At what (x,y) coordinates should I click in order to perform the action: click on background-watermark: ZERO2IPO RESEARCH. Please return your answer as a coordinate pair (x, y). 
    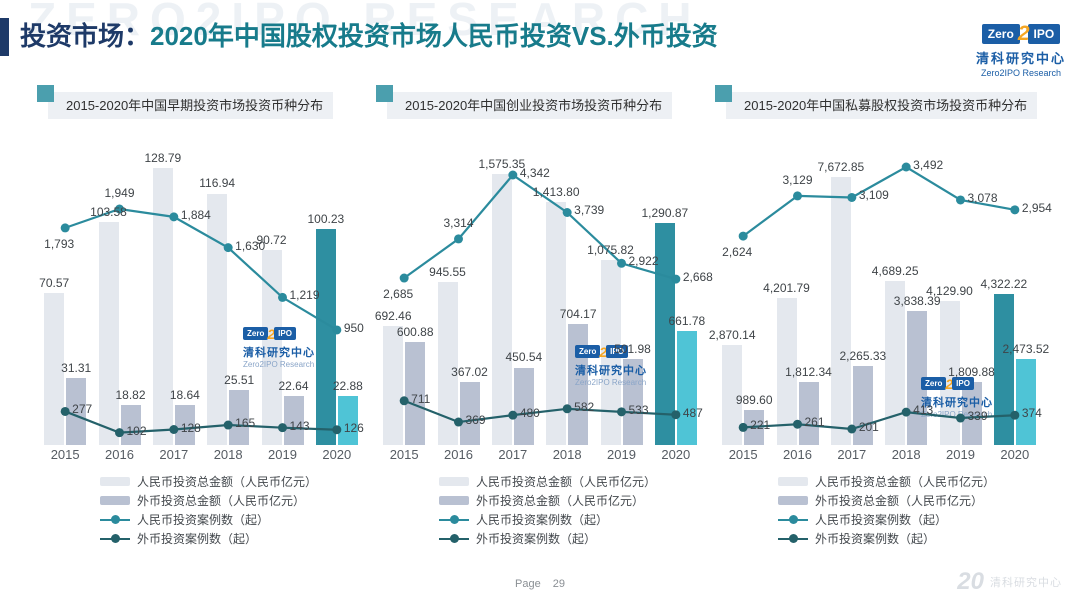
    Looking at the image, I should click on (365, 22).